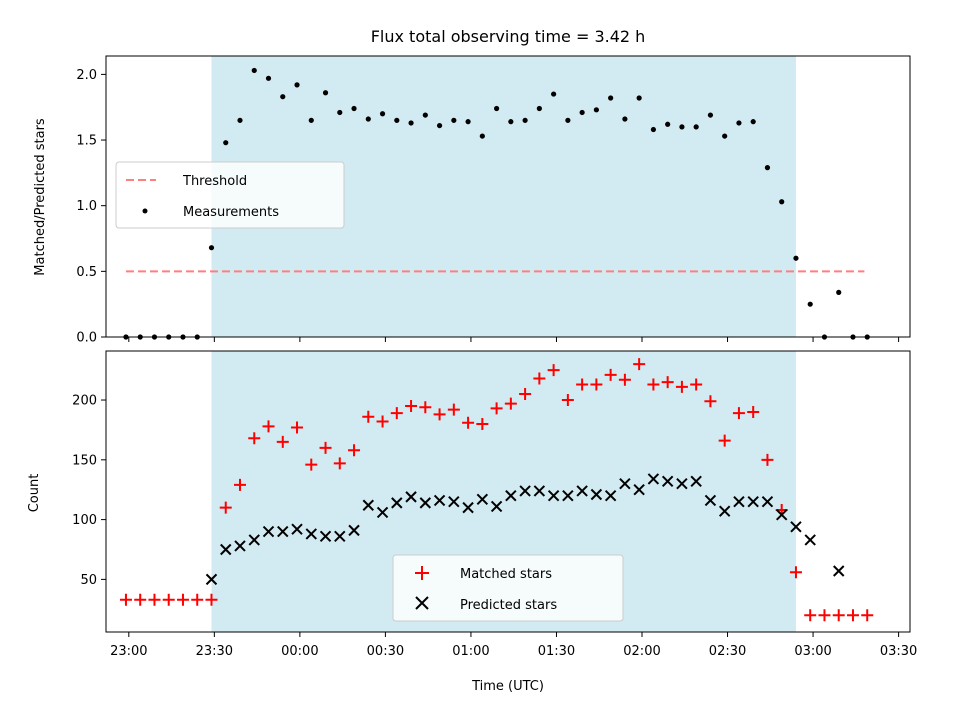 The height and width of the screenshot is (720, 960). I want to click on x-tick-label: 02:30, so click(727, 651).